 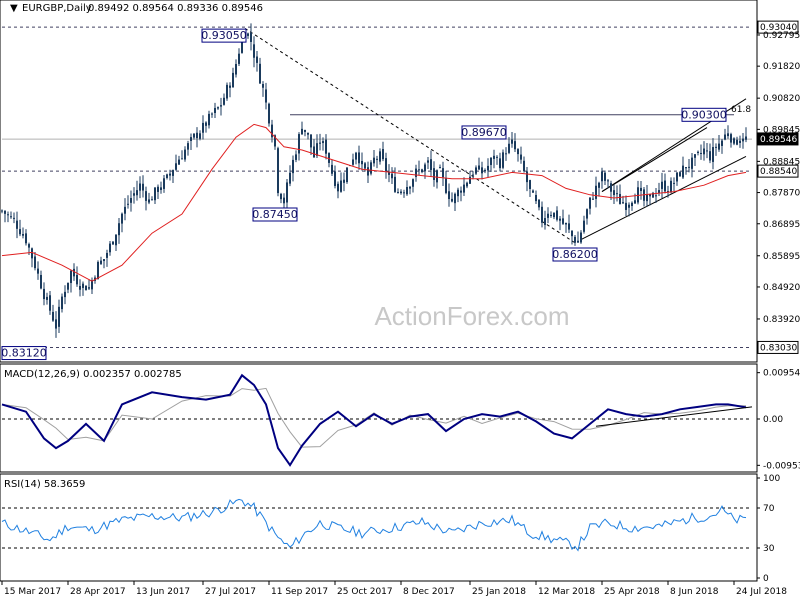 I want to click on x-axis-tick-label: 15 Mar 2017, so click(x=32, y=592).